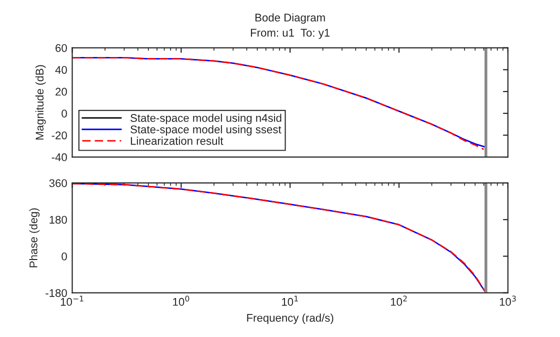 This screenshot has height=337, width=560. I want to click on chart-subtitle: From: u1 To: y1, so click(290, 33).